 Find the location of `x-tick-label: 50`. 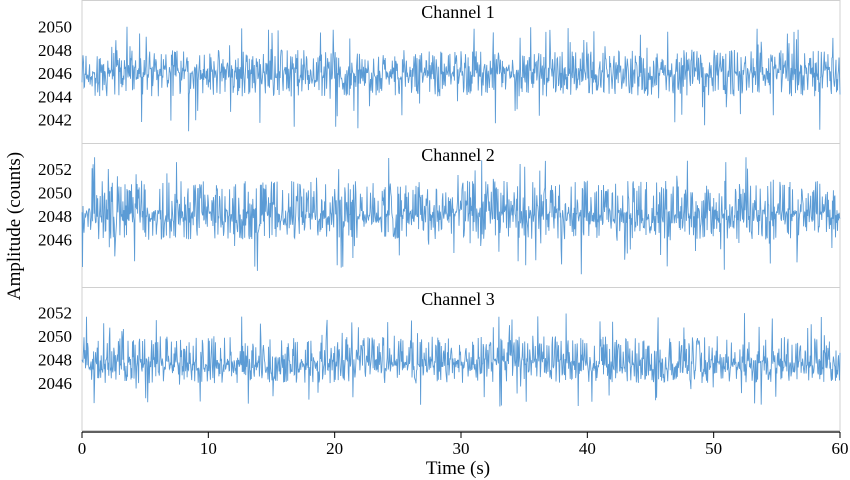

x-tick-label: 50 is located at coordinates (713, 448).